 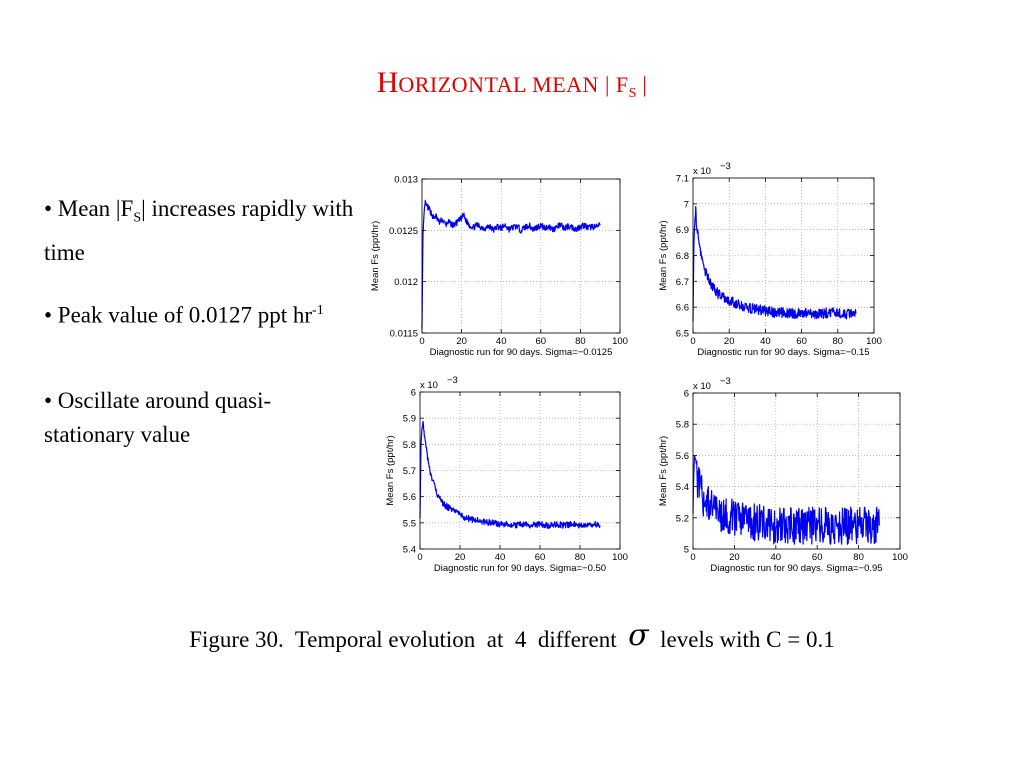 What do you see at coordinates (783, 352) in the screenshot?
I see `x-axis-label: Diagnostic run for 90 days. Sigma=−0.15` at bounding box center [783, 352].